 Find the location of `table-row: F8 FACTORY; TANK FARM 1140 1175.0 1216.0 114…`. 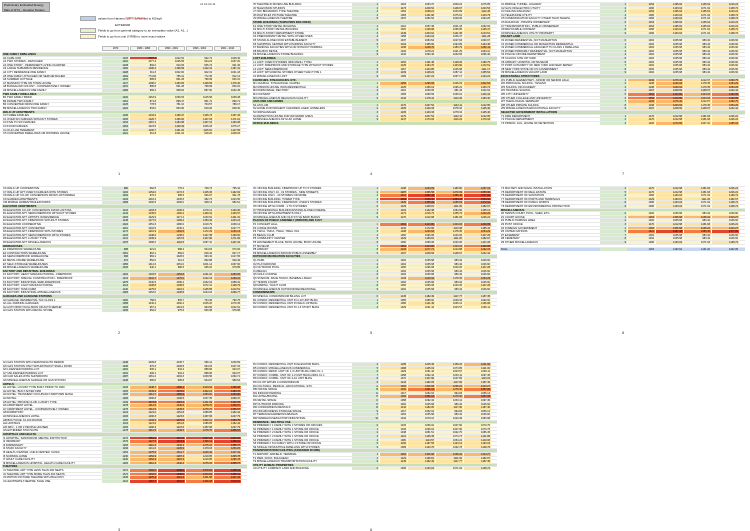

table-row: F8 FACTORY; TANK FARM 1140 1175.0 1216.0 114… is located at coordinates (124, 288).